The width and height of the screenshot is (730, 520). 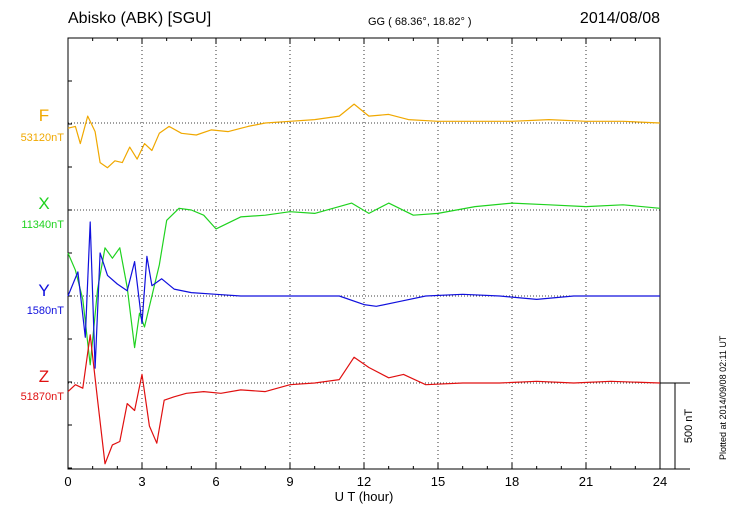 I want to click on geographic-coordinates: GG ( 68.36°, 18.82° ), so click(x=420, y=22).